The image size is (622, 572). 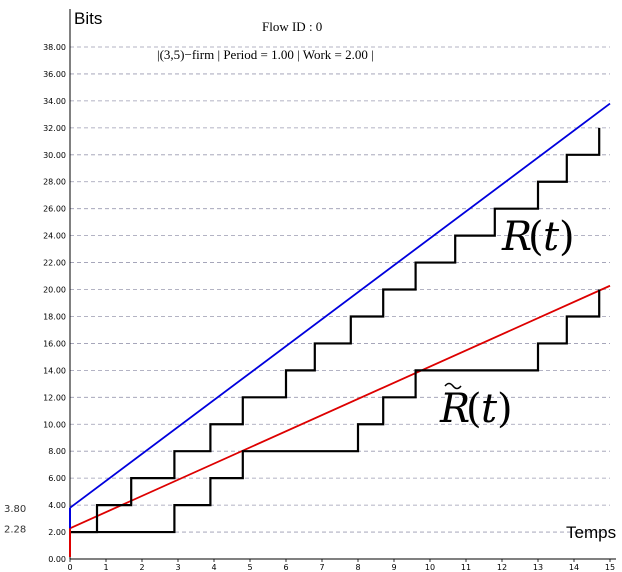 What do you see at coordinates (285, 567) in the screenshot?
I see `x-tick-label: 6` at bounding box center [285, 567].